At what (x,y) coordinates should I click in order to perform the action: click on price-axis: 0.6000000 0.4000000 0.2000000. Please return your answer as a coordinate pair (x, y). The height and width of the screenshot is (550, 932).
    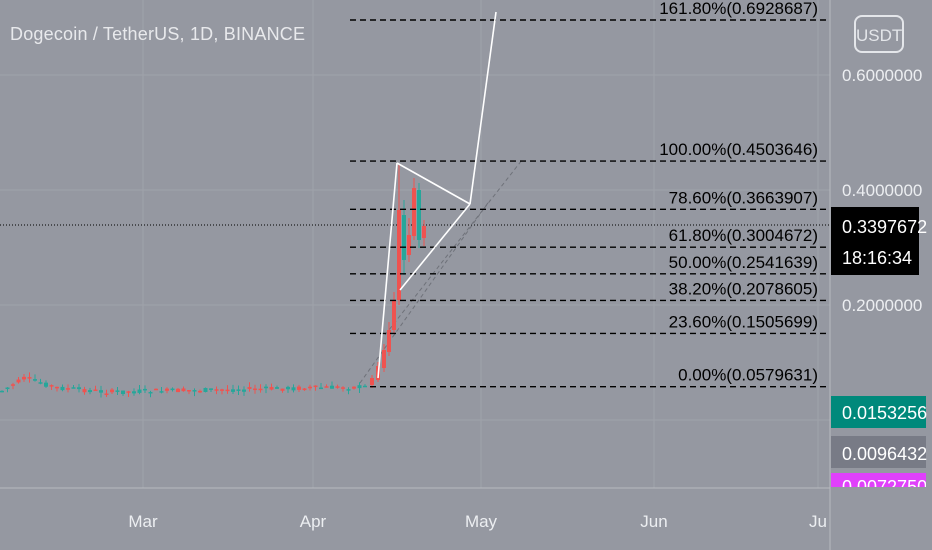
    Looking at the image, I should click on (882, 190).